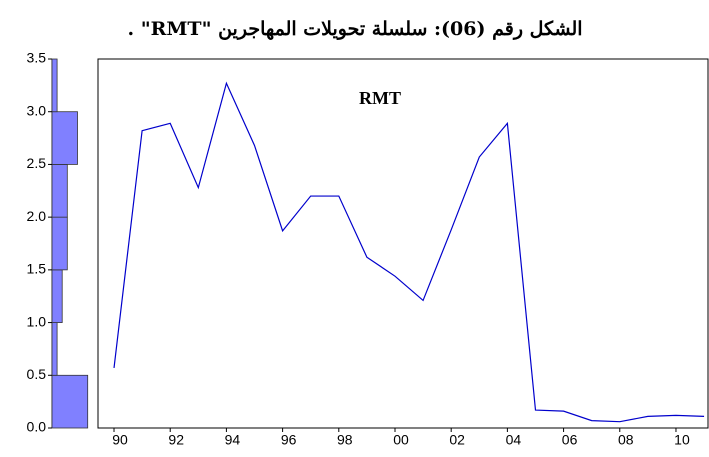 This screenshot has height=457, width=709. What do you see at coordinates (345, 440) in the screenshot?
I see `x-tick-label: 98` at bounding box center [345, 440].